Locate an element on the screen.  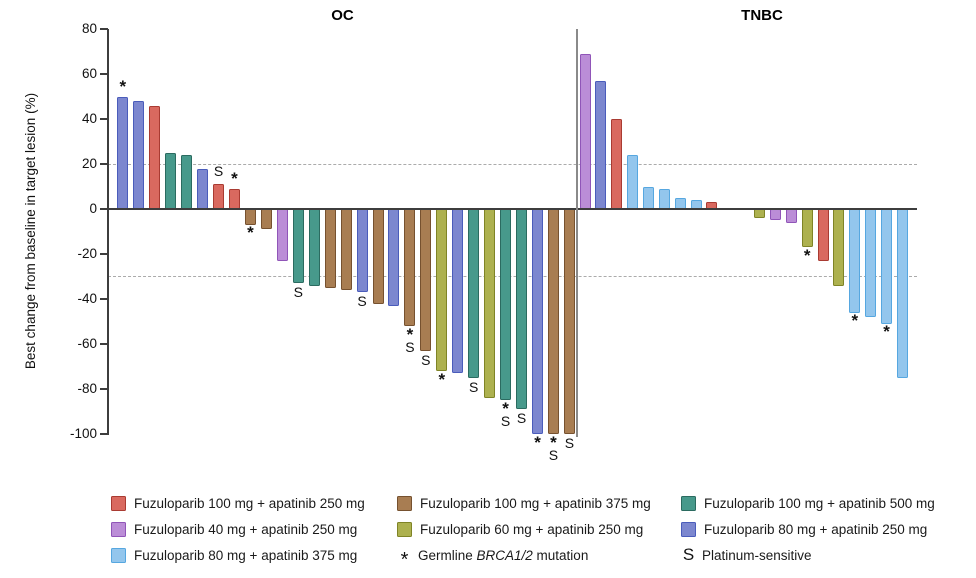
legend-item-label: Germline BRCA1/2 mutation is located at coordinates (503, 555).